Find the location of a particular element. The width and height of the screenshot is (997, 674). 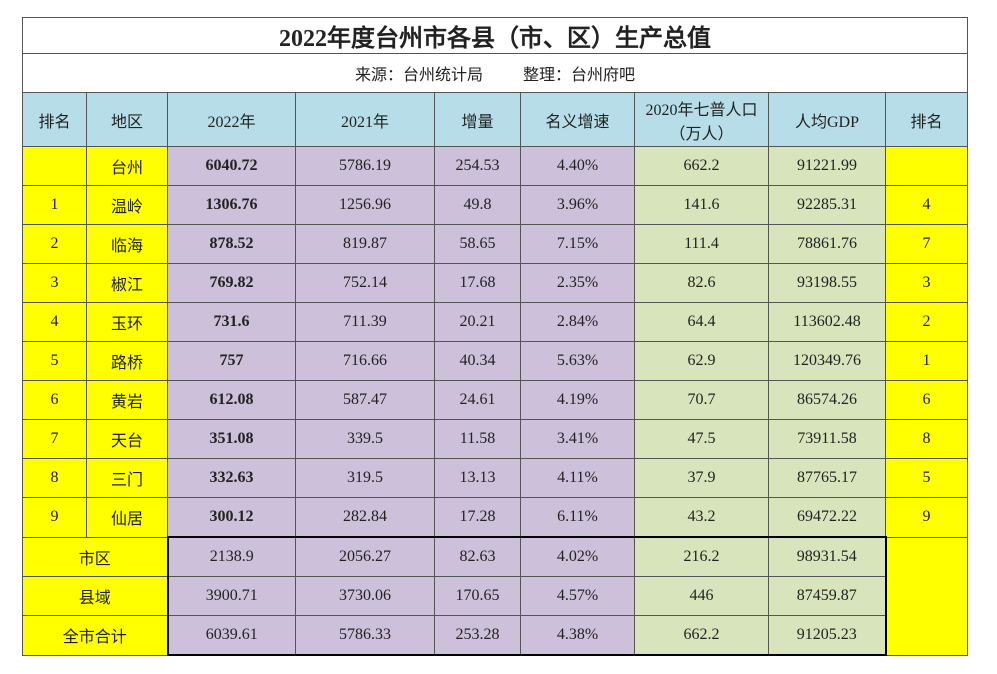

value-cell: 7.15% is located at coordinates (577, 244).